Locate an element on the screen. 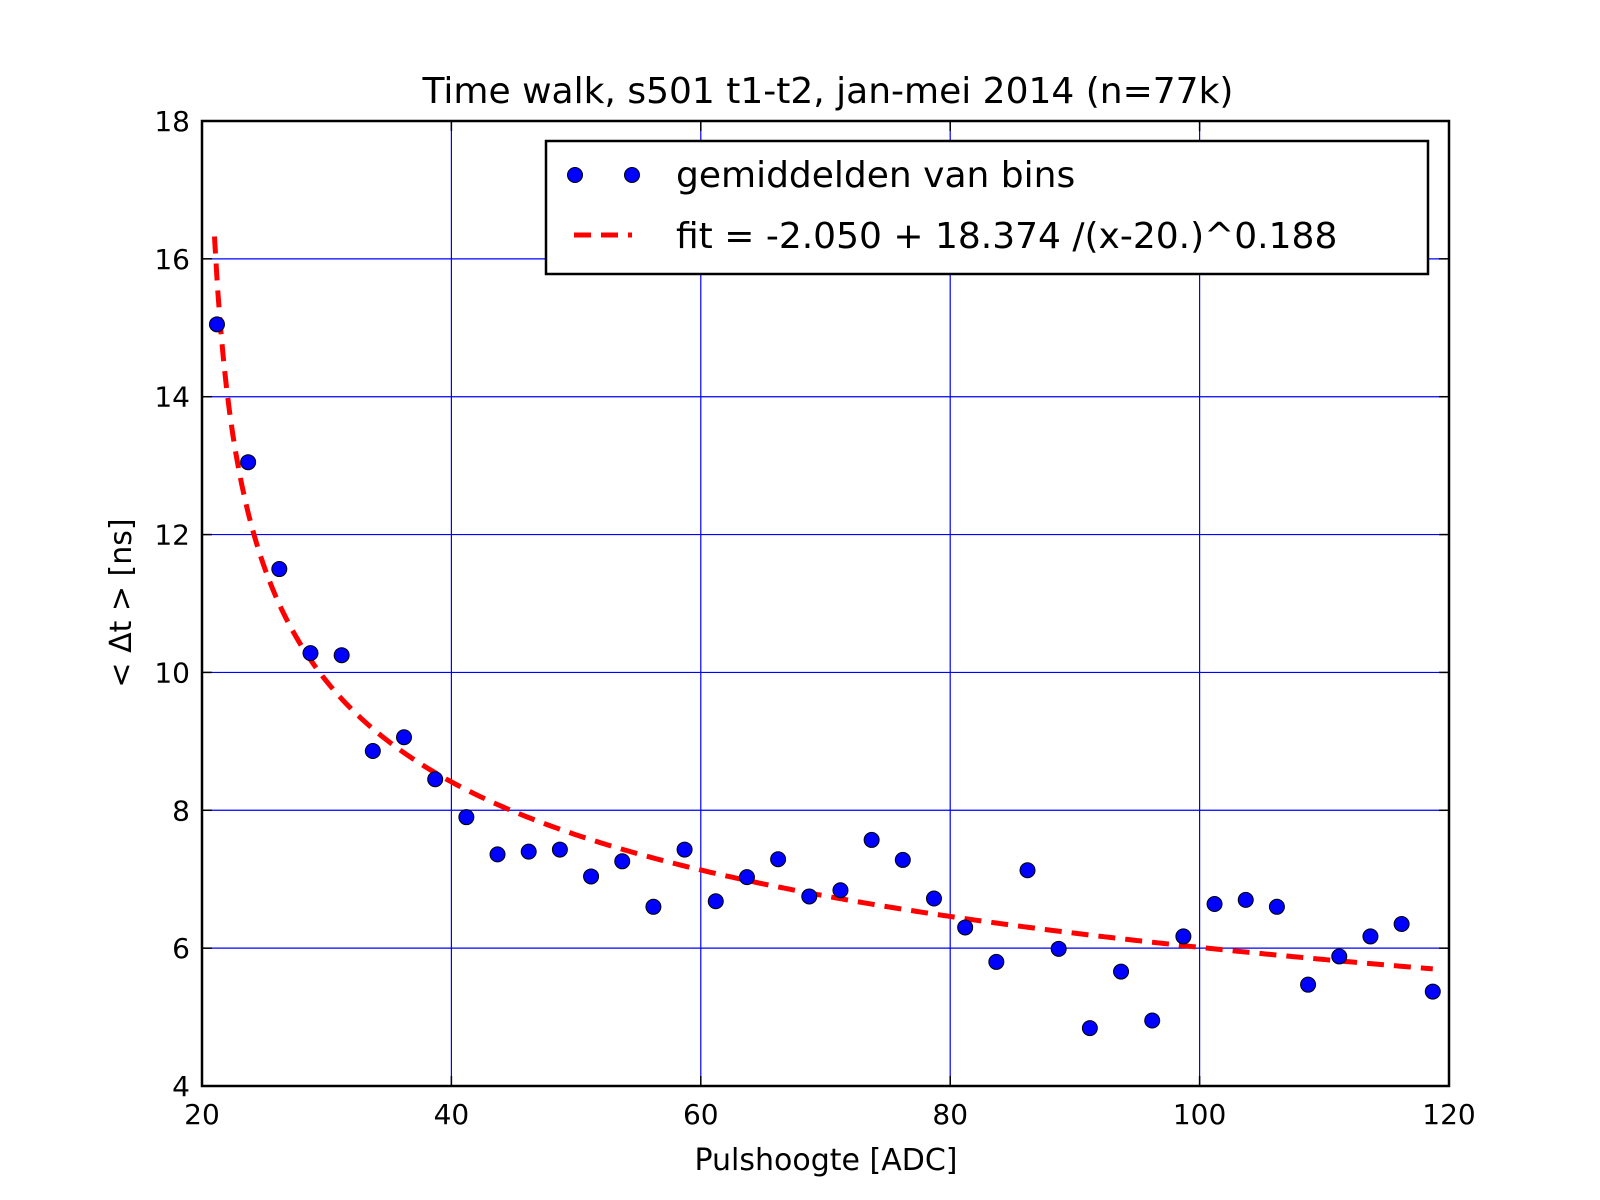 This screenshot has height=1200, width=1600. y-tick-label: 8 is located at coordinates (181, 810).